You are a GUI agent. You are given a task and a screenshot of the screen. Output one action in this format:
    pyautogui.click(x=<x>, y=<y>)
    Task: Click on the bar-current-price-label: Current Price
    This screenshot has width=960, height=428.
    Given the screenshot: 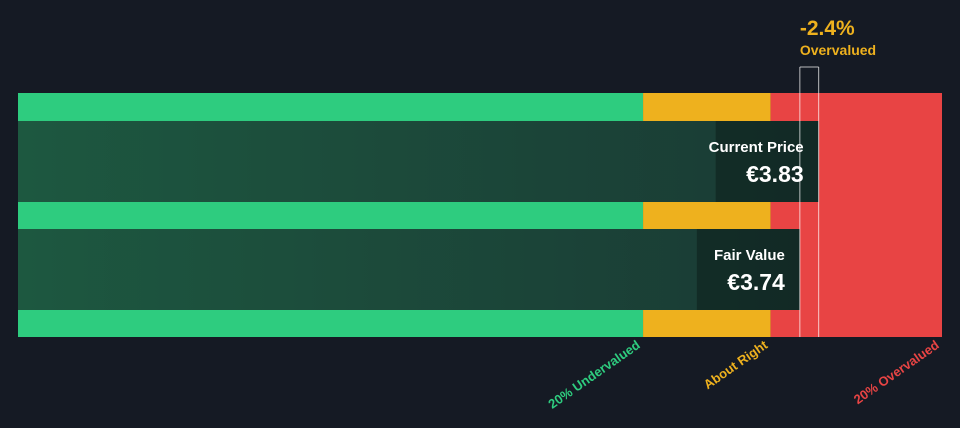 What is the action you would take?
    pyautogui.click(x=756, y=147)
    